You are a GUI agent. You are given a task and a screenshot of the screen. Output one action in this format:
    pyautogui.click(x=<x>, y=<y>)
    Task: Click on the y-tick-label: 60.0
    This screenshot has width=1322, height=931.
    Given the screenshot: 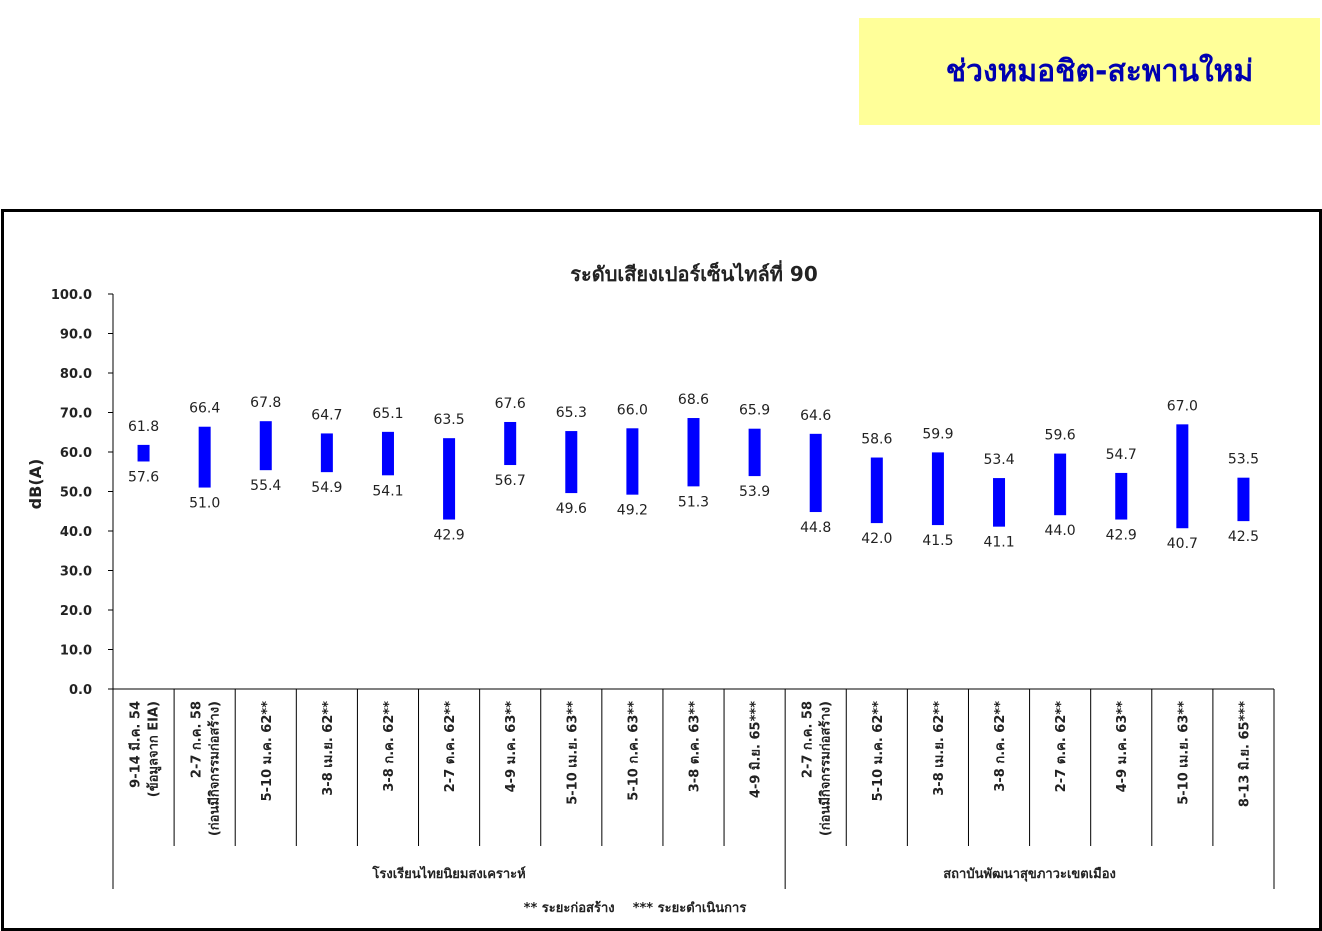 What is the action you would take?
    pyautogui.click(x=76, y=453)
    